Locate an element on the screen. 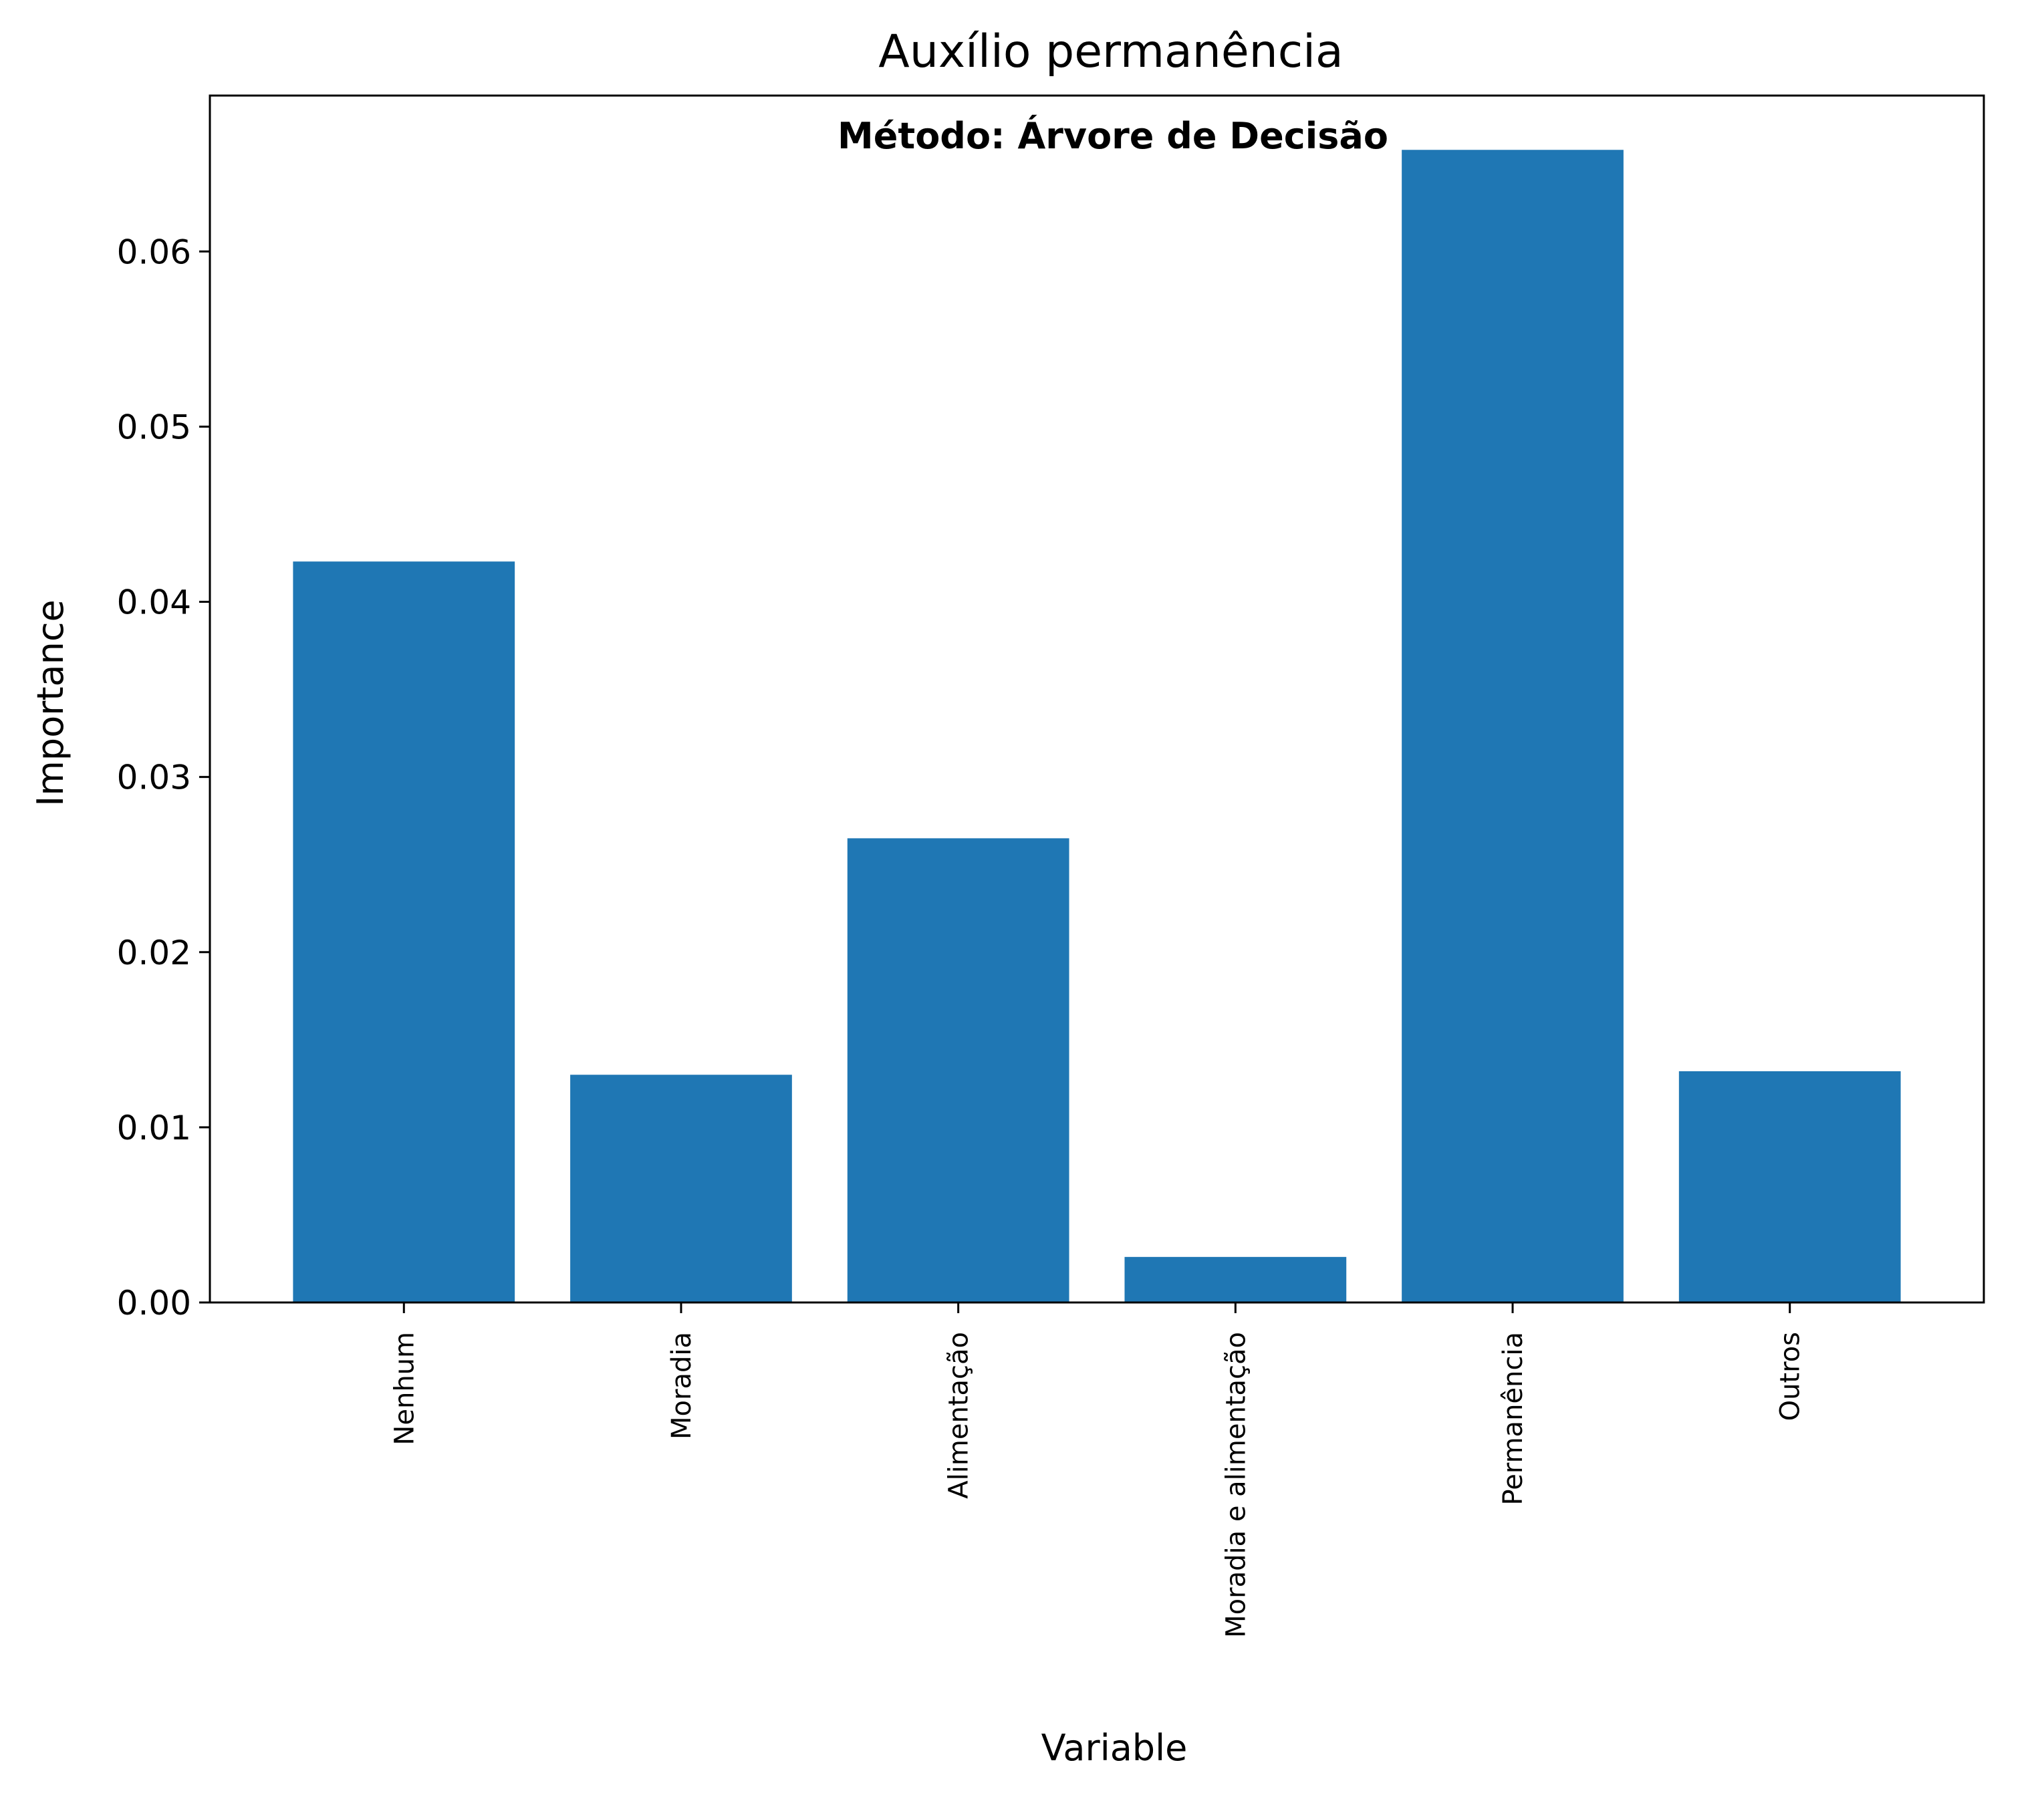 Image resolution: width=2044 pixels, height=1797 pixels. x-tick-label: Permanência is located at coordinates (1513, 1419).